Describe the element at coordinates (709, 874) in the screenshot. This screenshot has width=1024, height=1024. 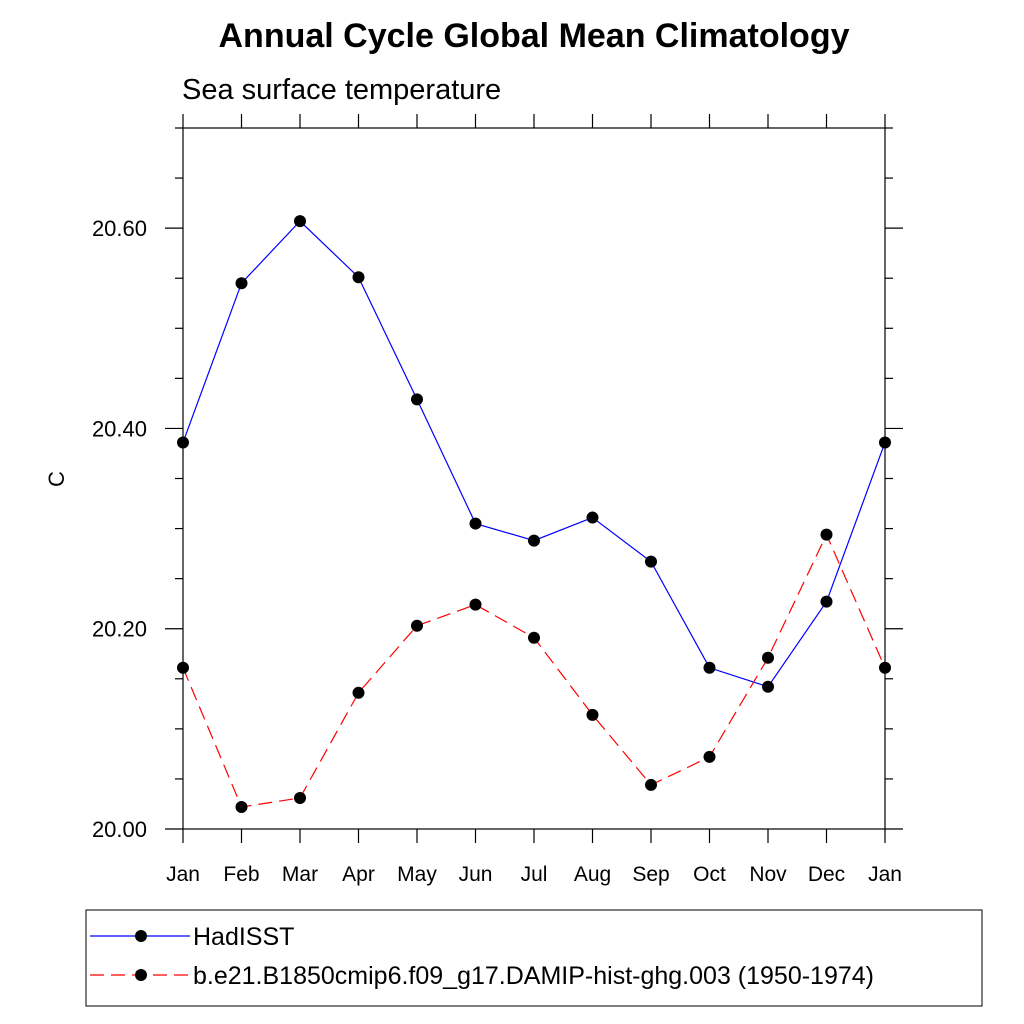
I see `x-tick-label: Oct` at that location.